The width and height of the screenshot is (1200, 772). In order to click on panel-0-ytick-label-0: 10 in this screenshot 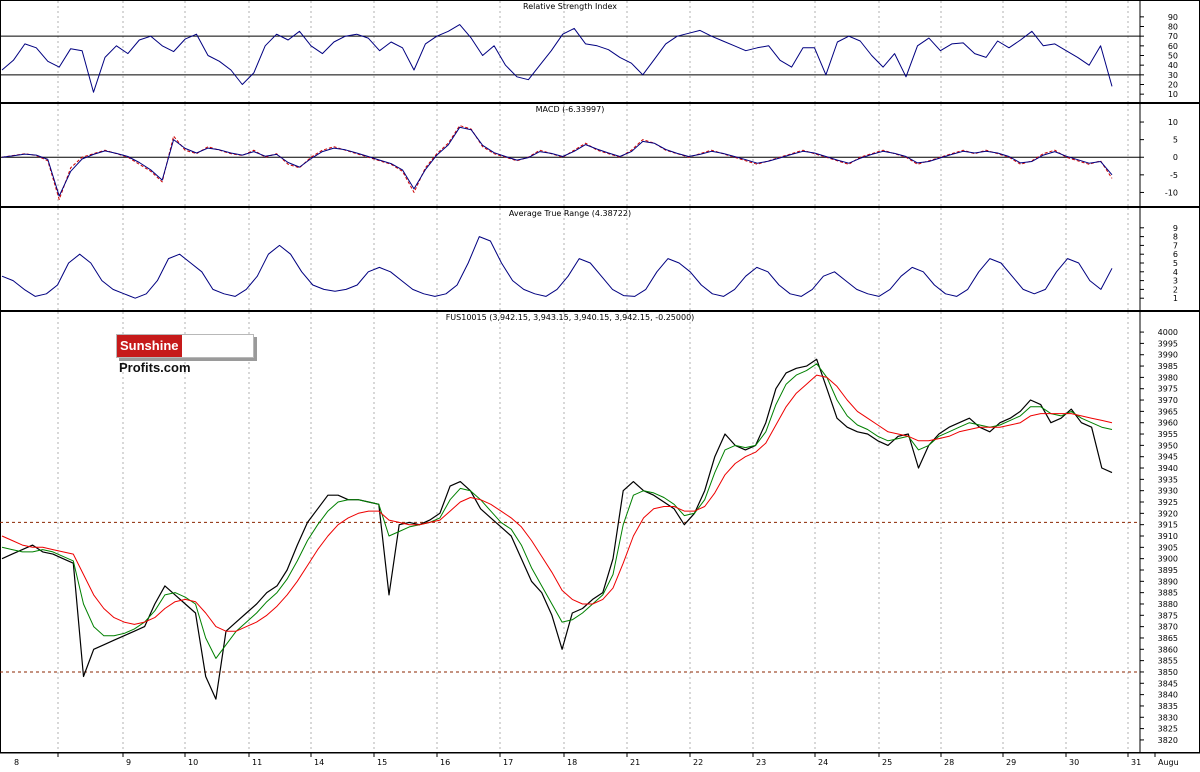, I will do `click(1173, 94)`.